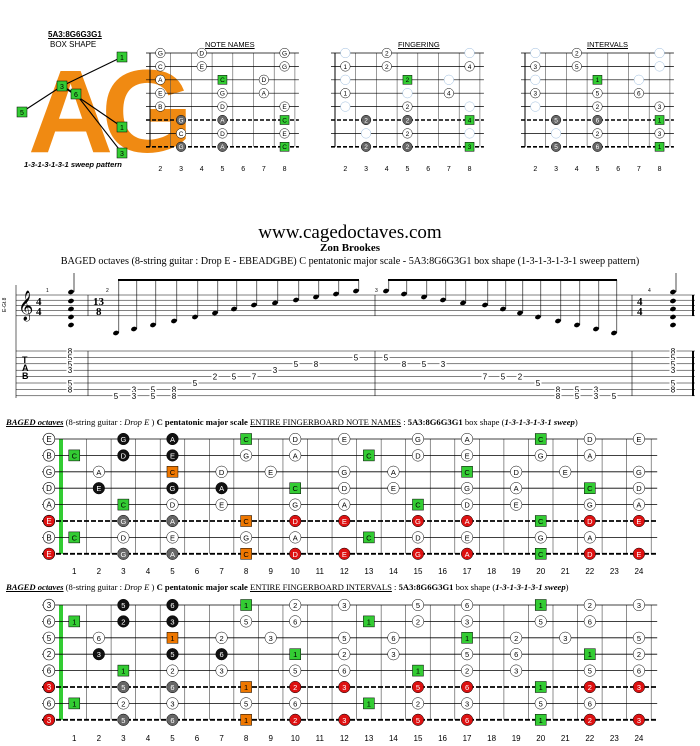 The image size is (700, 746). What do you see at coordinates (285, 169) in the screenshot?
I see `mini-fret-number: 8` at bounding box center [285, 169].